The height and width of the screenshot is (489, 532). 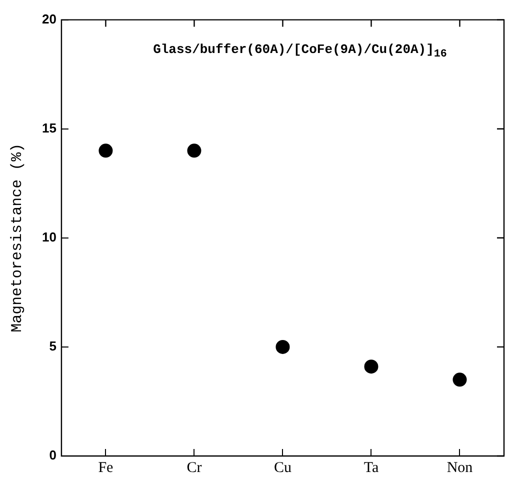 I want to click on y-tick-label: 20, so click(x=49, y=18).